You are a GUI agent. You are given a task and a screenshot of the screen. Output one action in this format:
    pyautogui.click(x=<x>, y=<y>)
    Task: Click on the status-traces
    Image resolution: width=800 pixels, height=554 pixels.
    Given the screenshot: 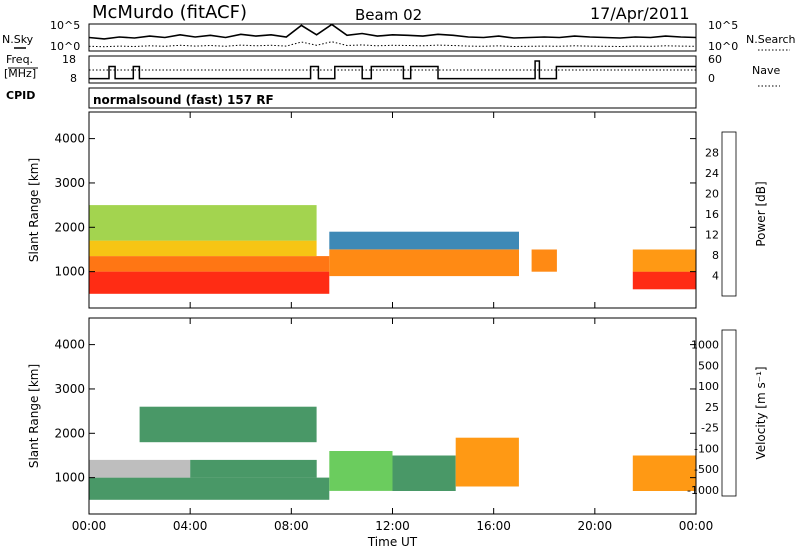 What is the action you would take?
    pyautogui.click(x=392, y=51)
    